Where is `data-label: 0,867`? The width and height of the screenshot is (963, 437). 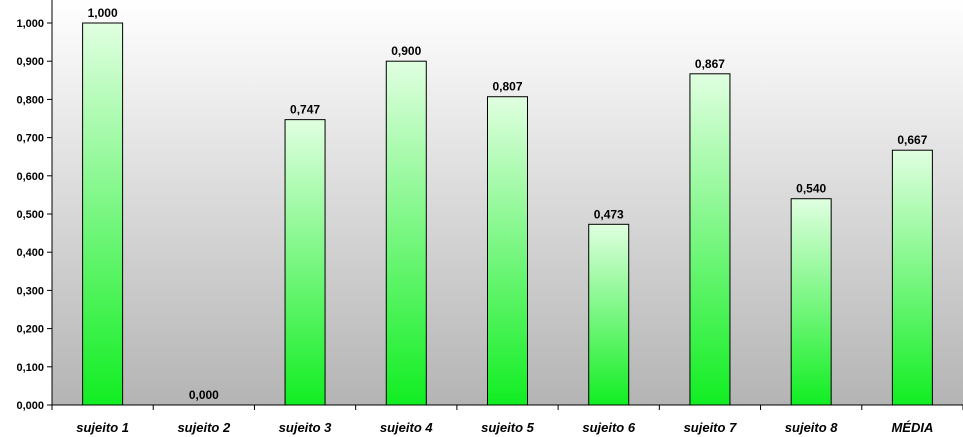 data-label: 0,867 is located at coordinates (710, 64).